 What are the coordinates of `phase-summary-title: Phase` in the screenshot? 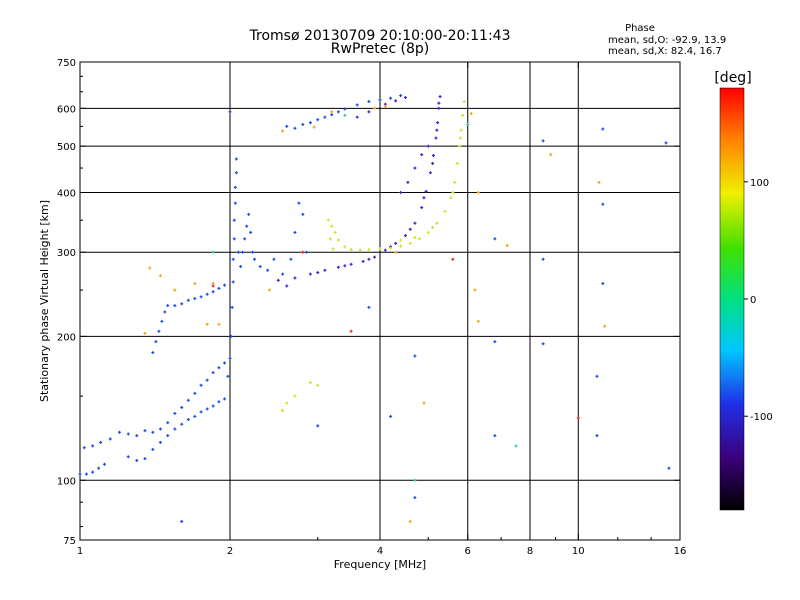 It's located at (640, 28).